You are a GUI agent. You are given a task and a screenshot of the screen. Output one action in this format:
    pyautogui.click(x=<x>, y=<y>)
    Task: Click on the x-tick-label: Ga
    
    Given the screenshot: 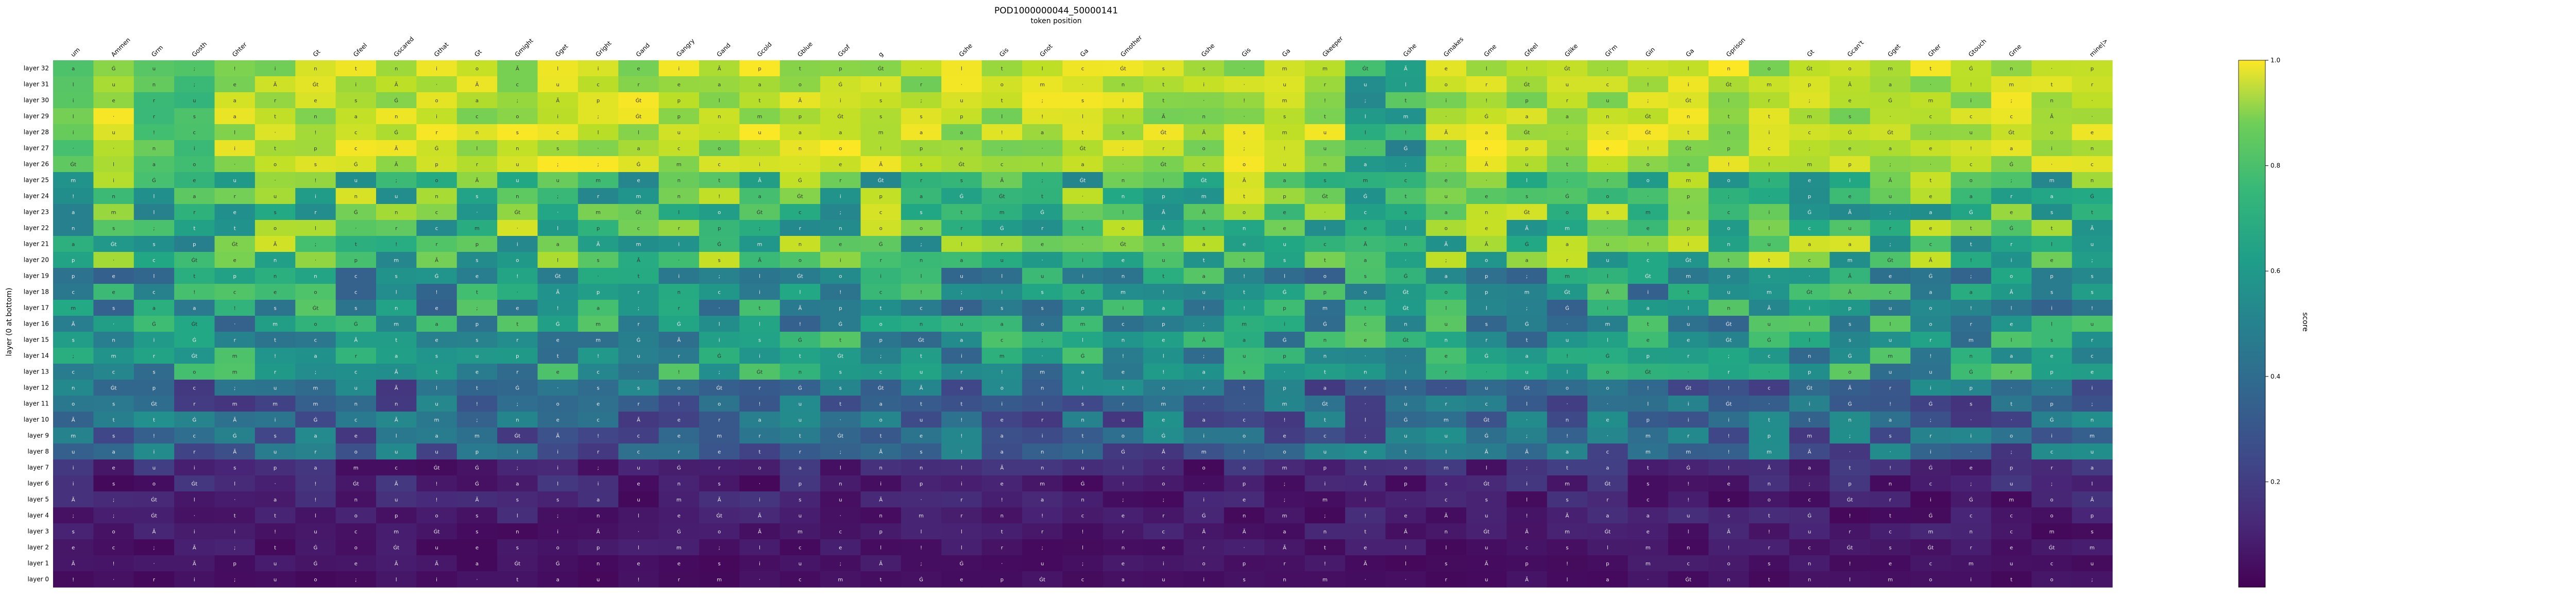 What is the action you would take?
    pyautogui.click(x=1084, y=53)
    